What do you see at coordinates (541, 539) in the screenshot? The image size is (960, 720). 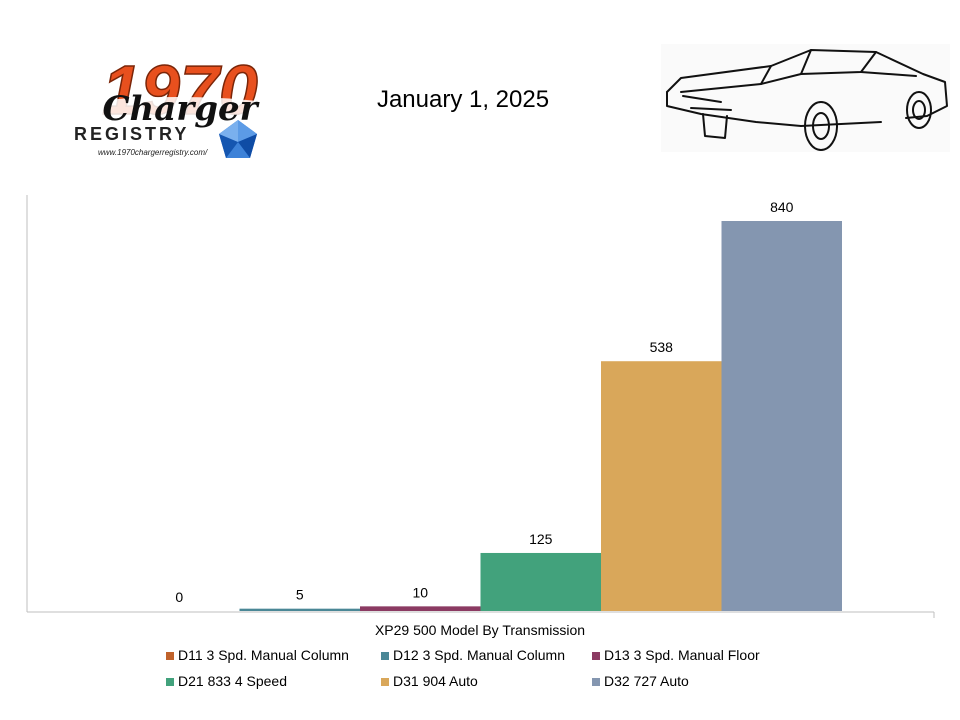 I see `bar-value-label-4: 125` at bounding box center [541, 539].